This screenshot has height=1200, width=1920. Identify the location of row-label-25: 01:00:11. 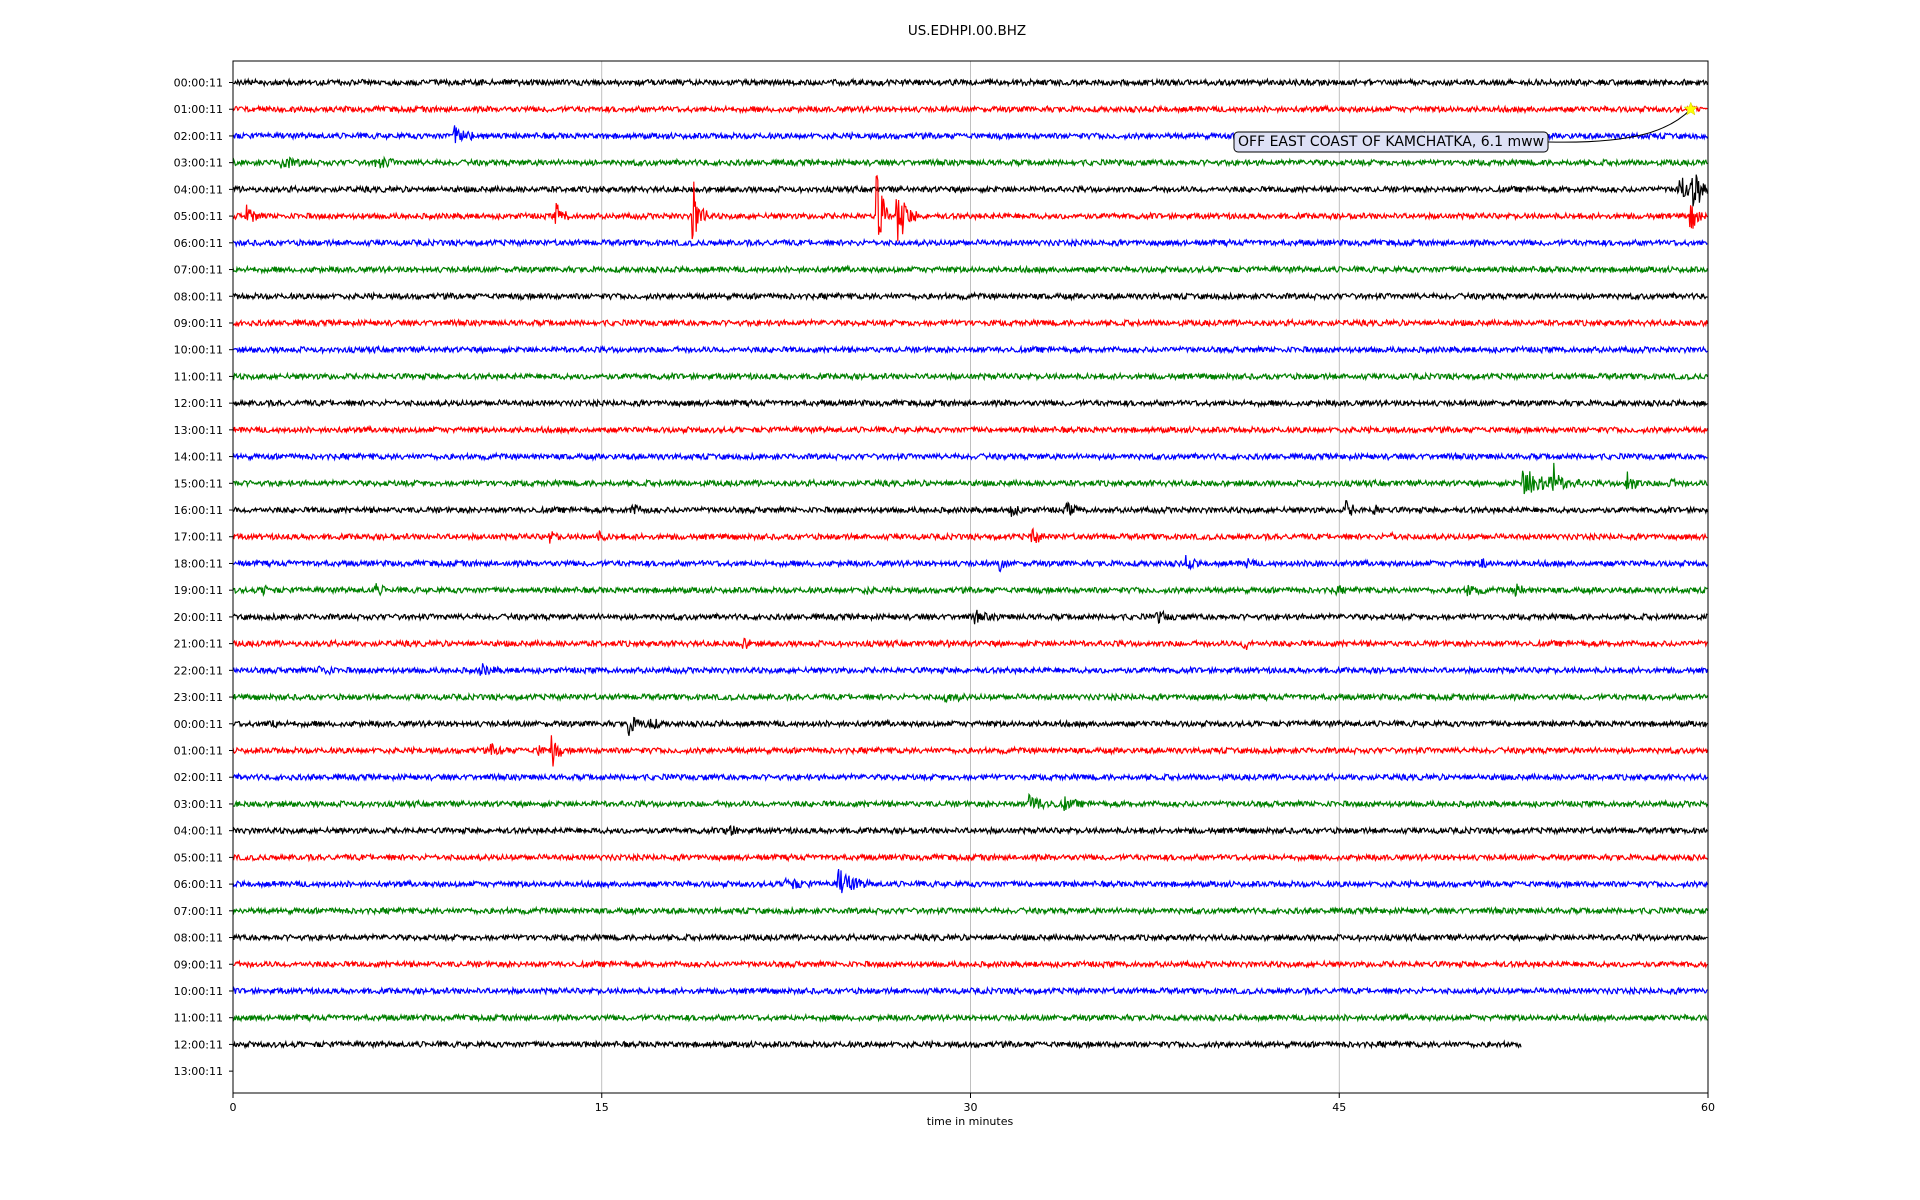
(198, 751).